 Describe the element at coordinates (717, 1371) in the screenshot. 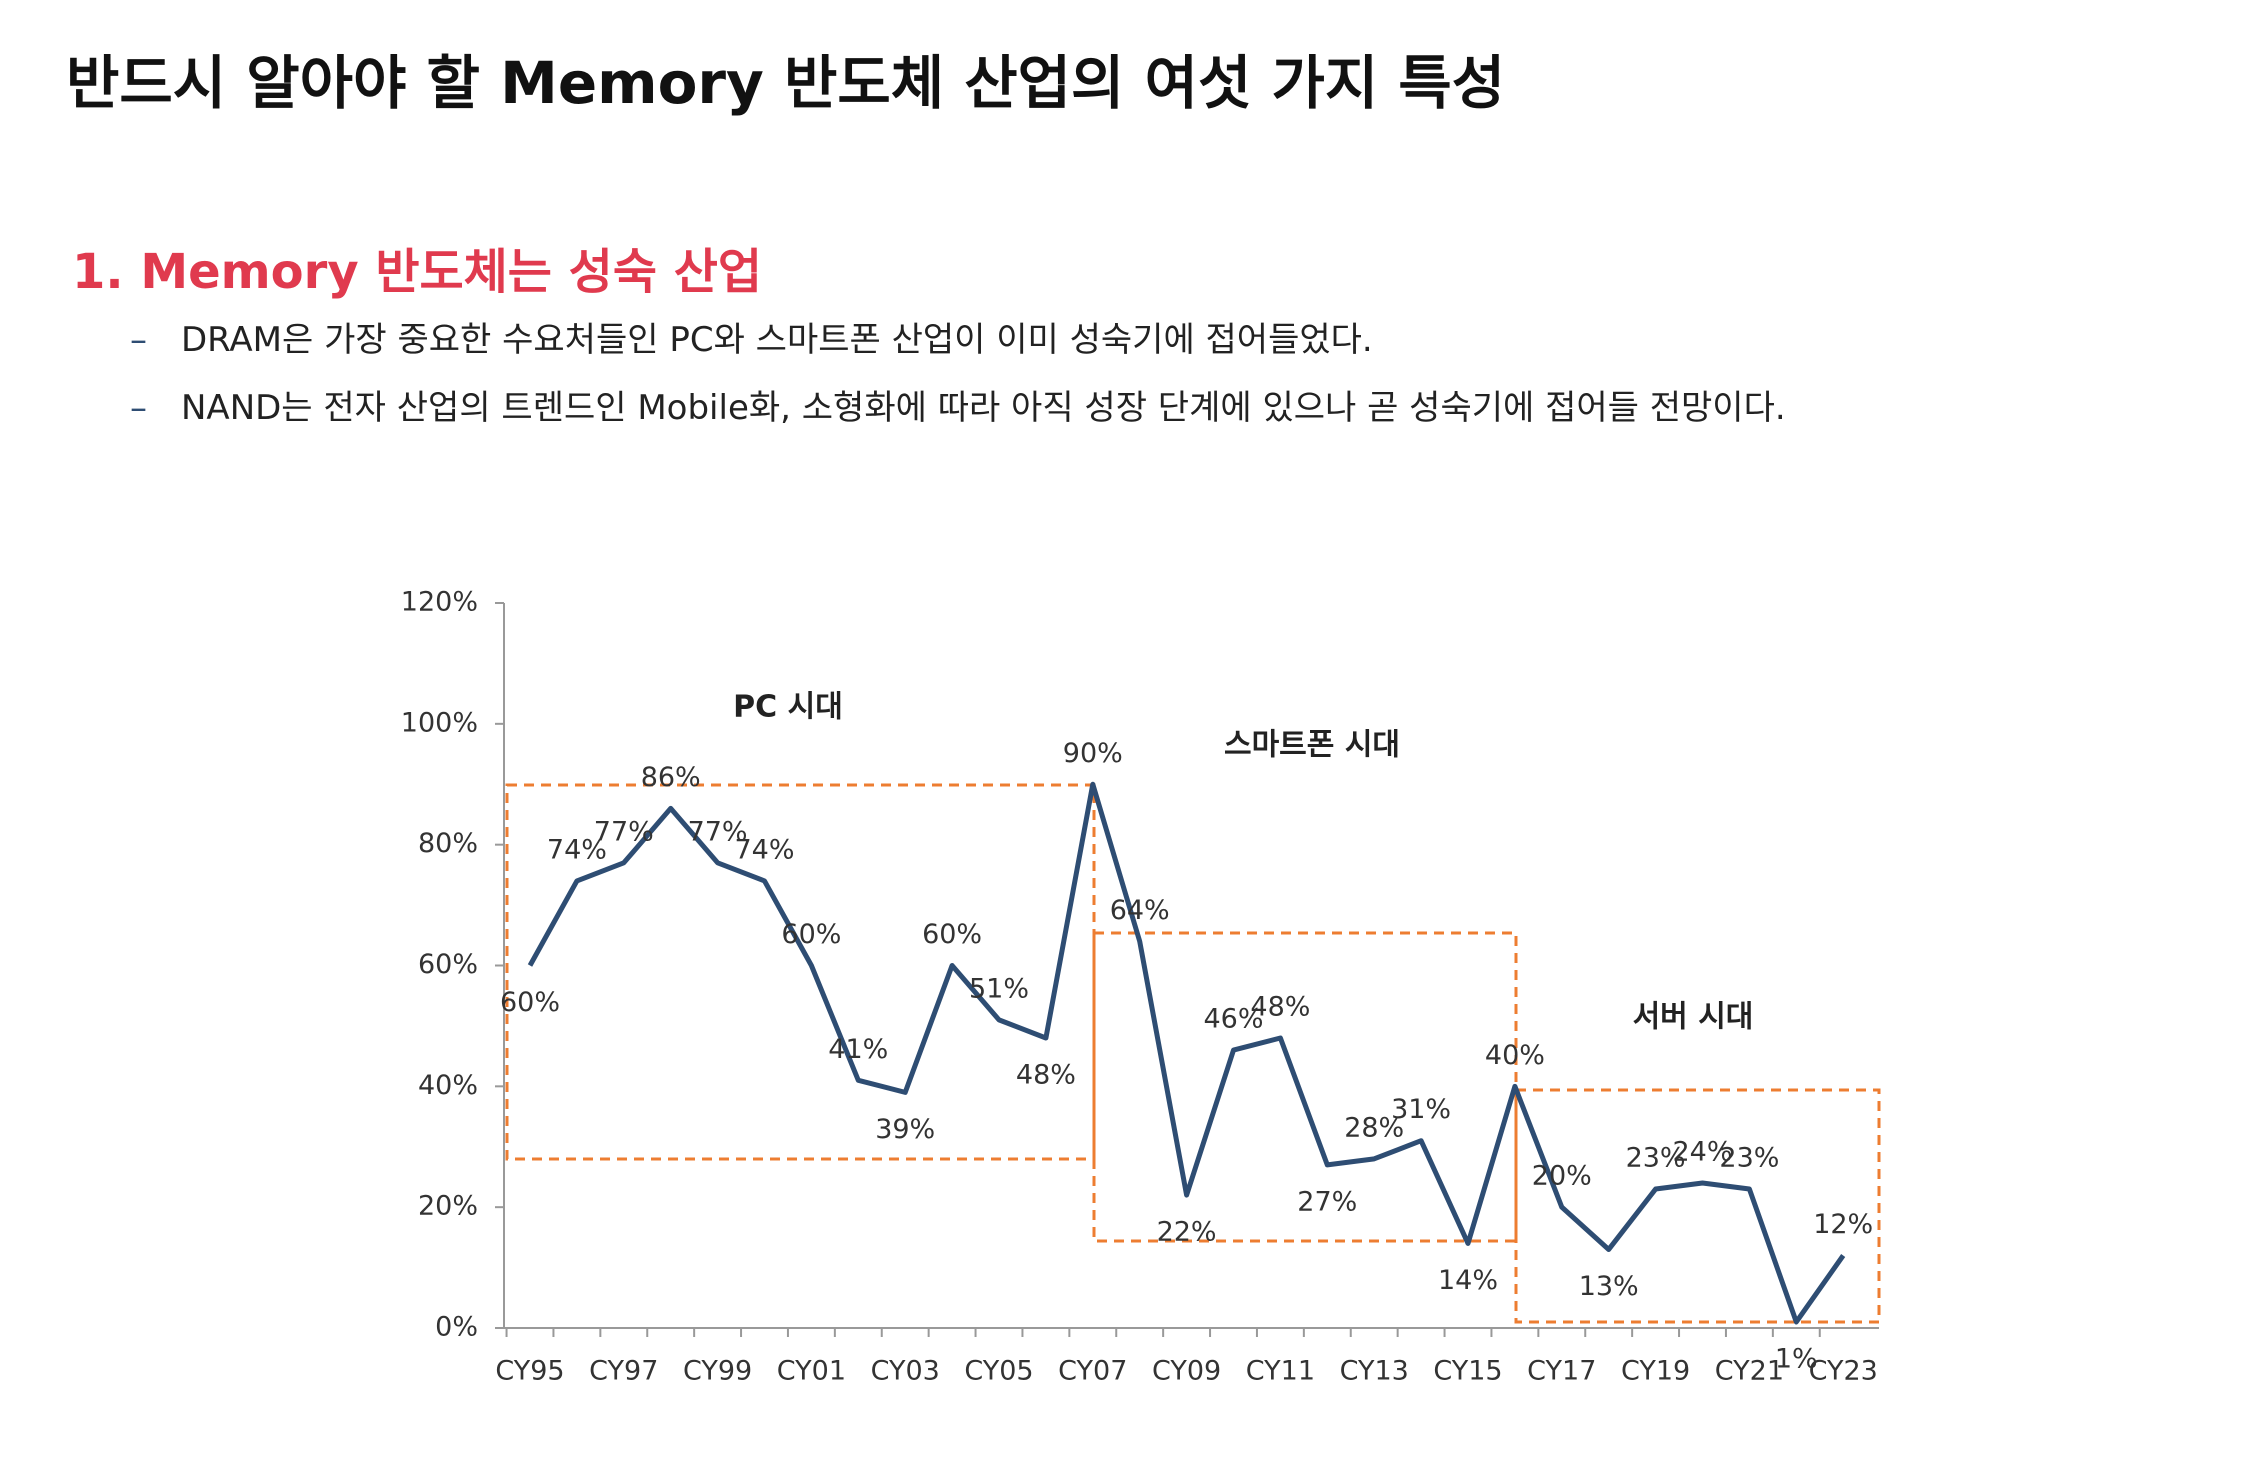

I see `x-tick-label: CY99` at that location.